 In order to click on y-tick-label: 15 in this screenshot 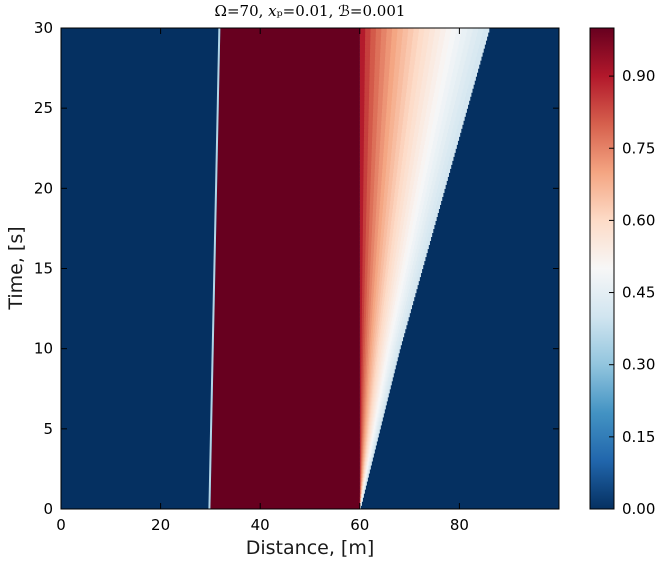, I will do `click(43, 269)`.